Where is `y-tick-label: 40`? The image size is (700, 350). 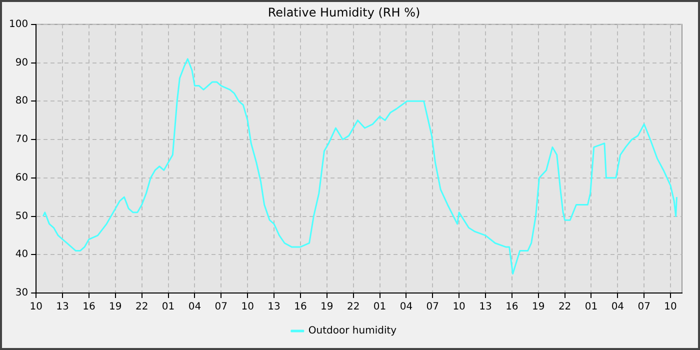 y-tick-label: 40 is located at coordinates (21, 254).